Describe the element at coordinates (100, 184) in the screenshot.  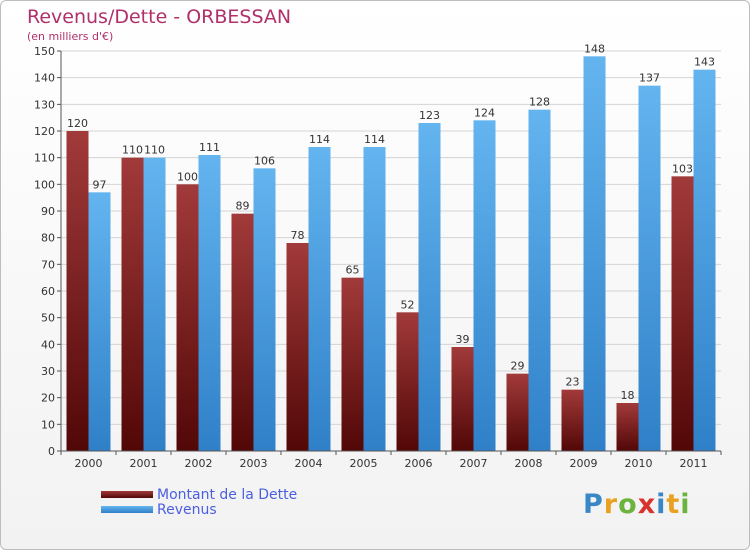
I see `data-label-revenus-2000: 97` at that location.